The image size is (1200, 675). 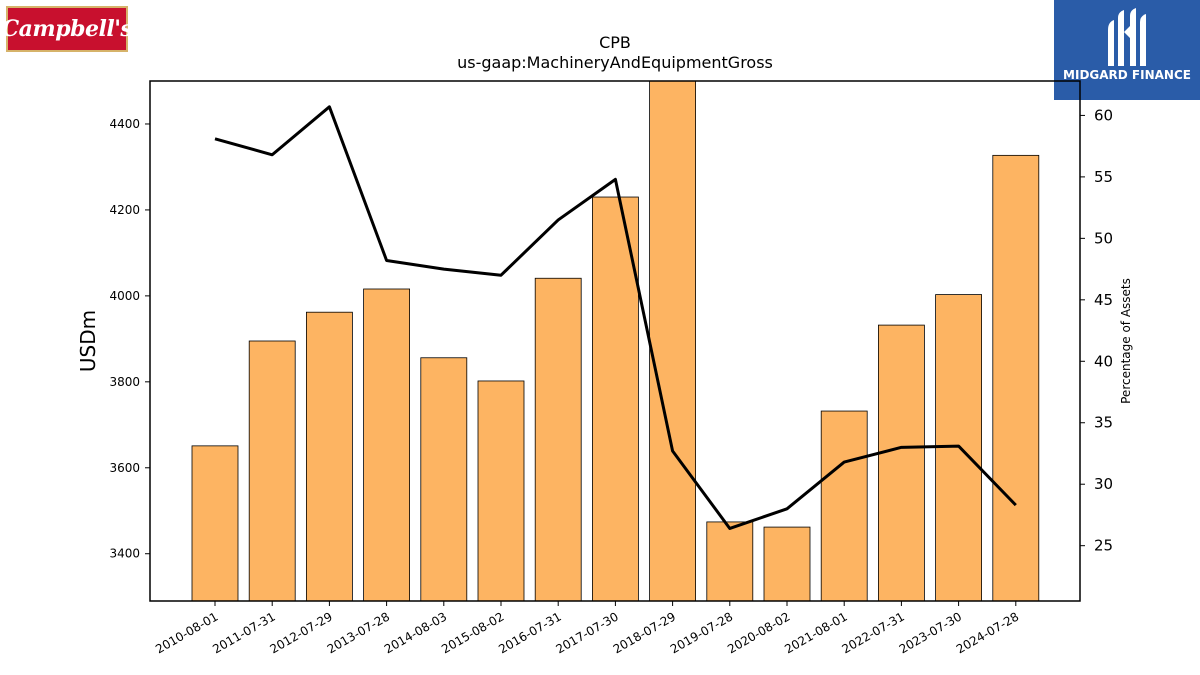 I want to click on campbells-logo: Campbell's, so click(x=67, y=29).